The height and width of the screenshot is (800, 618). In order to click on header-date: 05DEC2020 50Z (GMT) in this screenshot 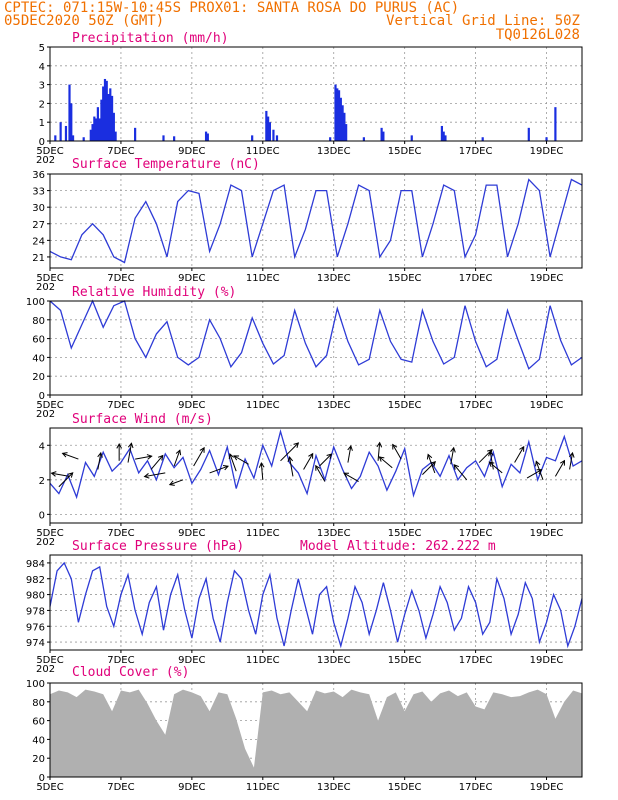, I will do `click(84, 21)`.